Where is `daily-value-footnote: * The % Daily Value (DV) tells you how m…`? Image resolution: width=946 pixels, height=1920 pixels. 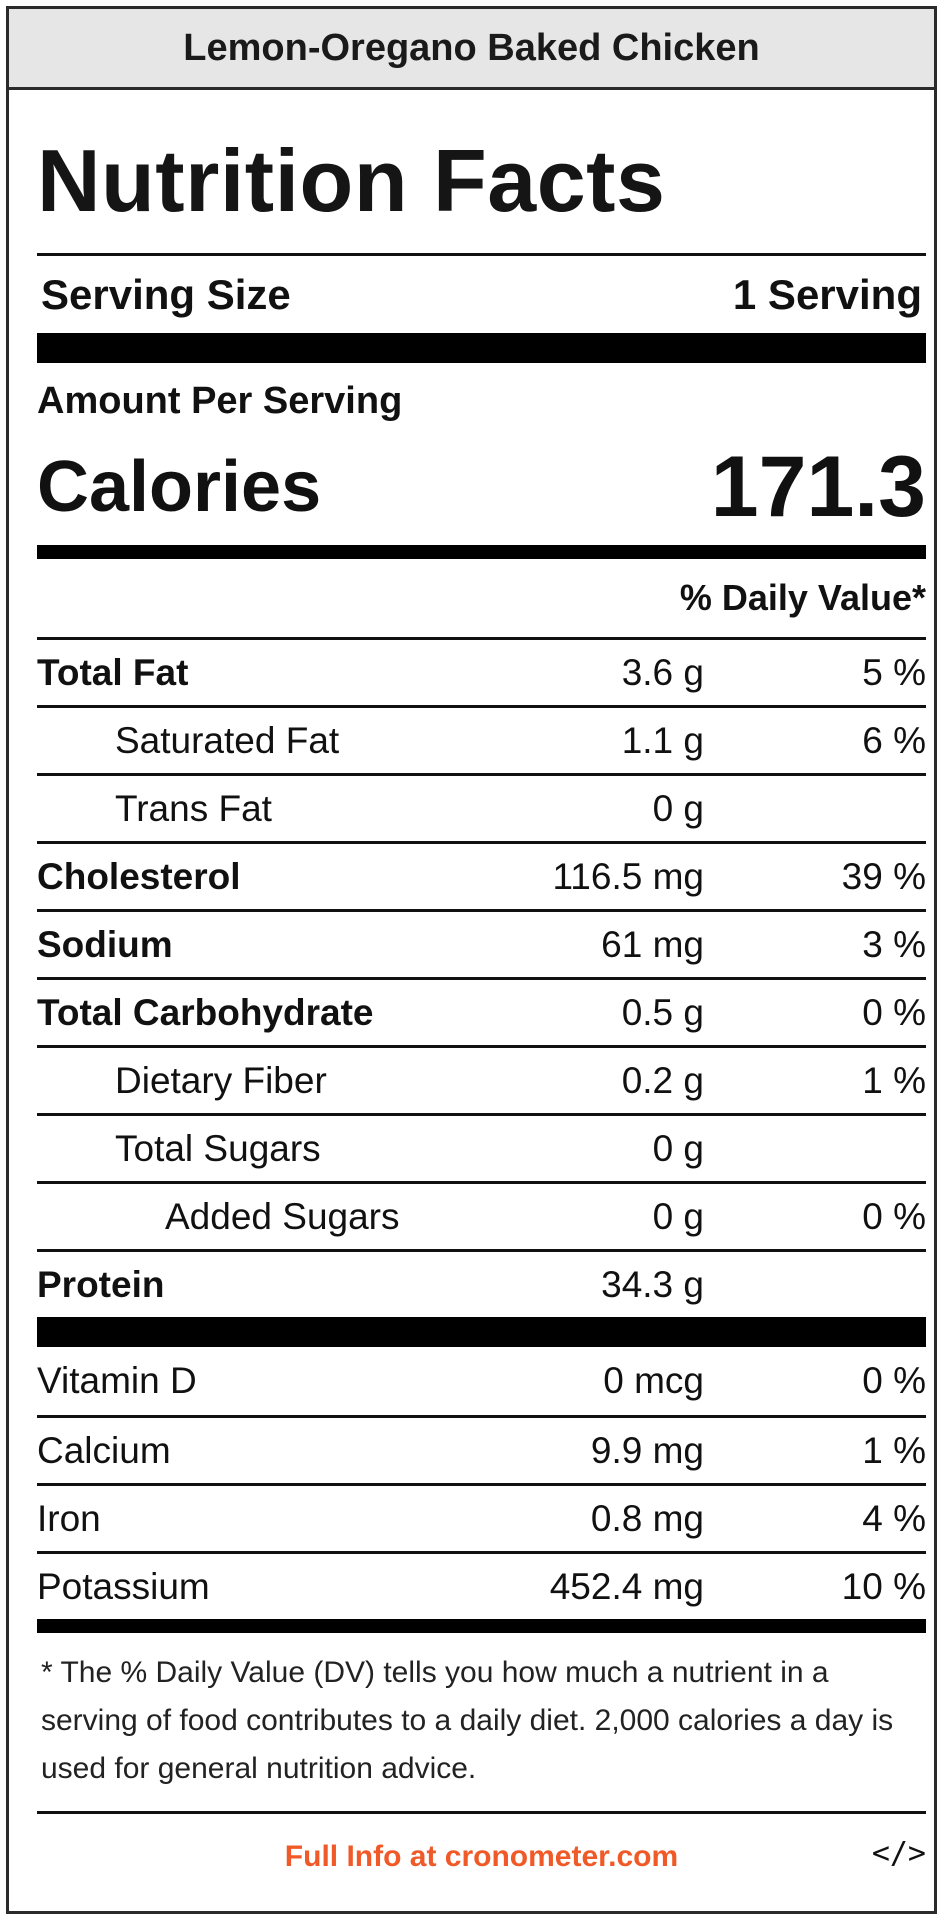
daily-value-footnote: * The % Daily Value (DV) tells you how m… is located at coordinates (467, 1720).